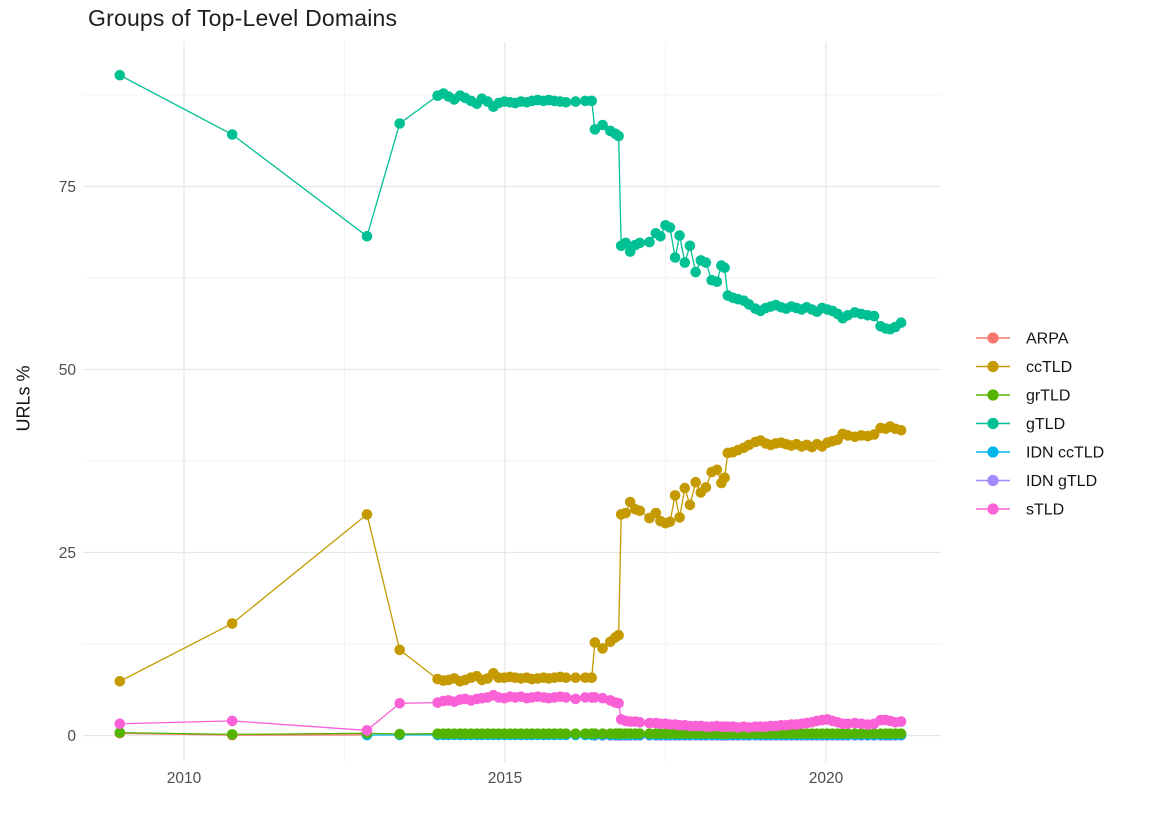 The width and height of the screenshot is (1164, 827). Describe the element at coordinates (1045, 424) in the screenshot. I see `legend-label: gTLD` at that location.